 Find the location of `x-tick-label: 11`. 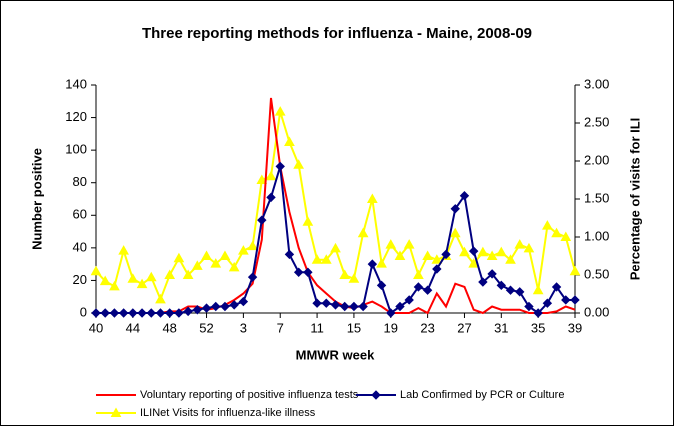

x-tick-label: 11 is located at coordinates (317, 327).